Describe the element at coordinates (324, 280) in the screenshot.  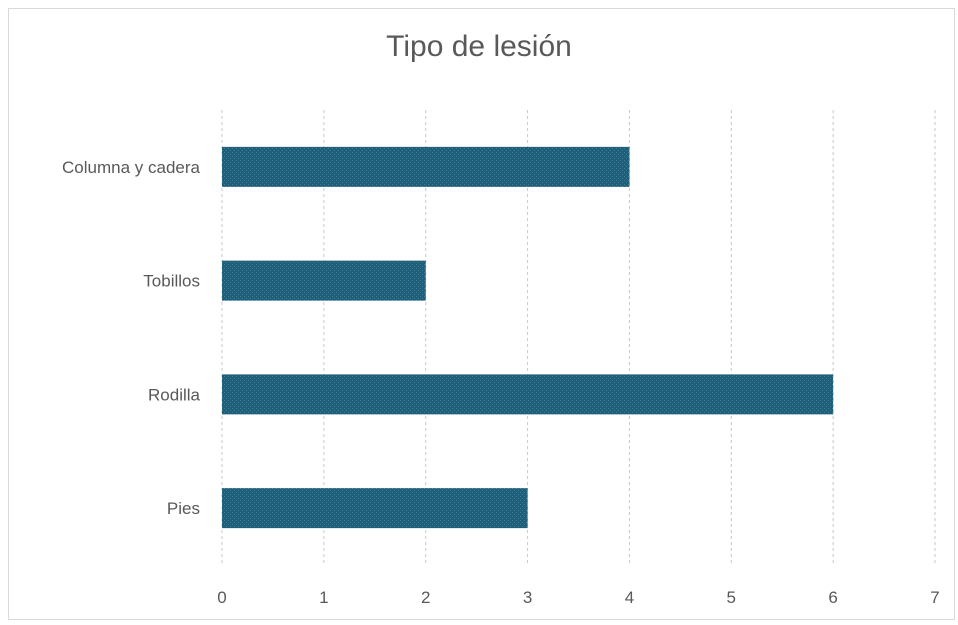
I see `bar-tobillos` at that location.